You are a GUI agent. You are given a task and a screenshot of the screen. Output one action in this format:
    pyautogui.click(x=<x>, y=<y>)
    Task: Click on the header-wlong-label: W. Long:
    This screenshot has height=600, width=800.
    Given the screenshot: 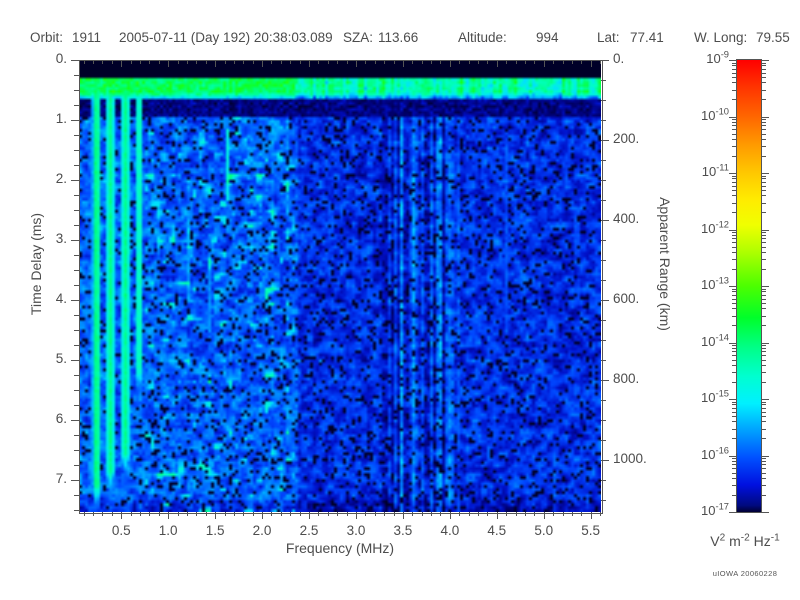 What is the action you would take?
    pyautogui.click(x=721, y=37)
    